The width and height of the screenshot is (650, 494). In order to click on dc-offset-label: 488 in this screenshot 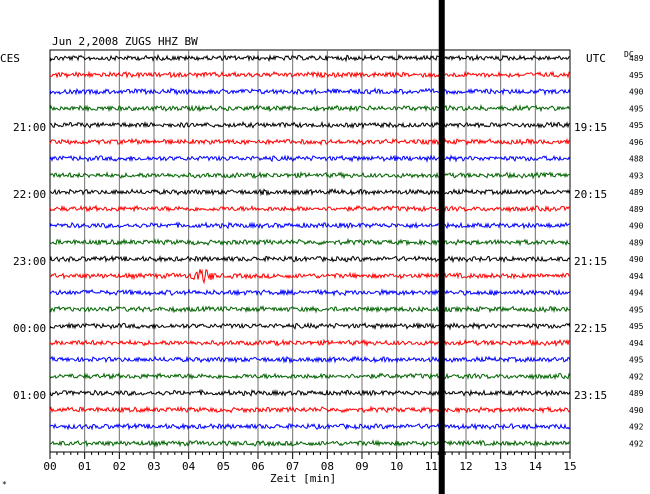, I will do `click(636, 159)`.